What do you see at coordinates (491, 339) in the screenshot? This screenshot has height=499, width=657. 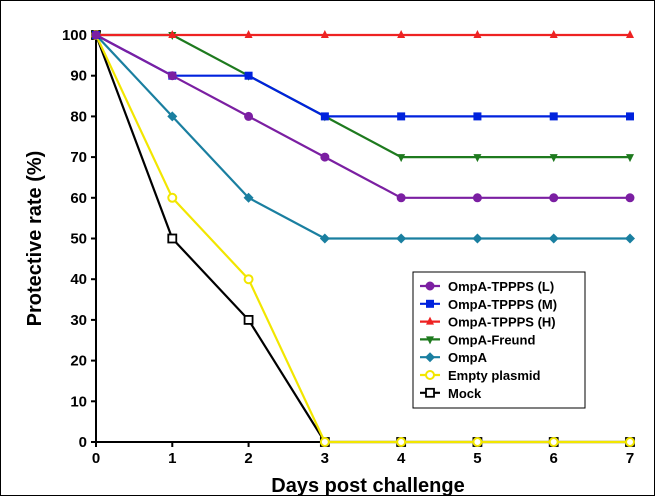 I see `legend-label: OmpA-Freund` at bounding box center [491, 339].